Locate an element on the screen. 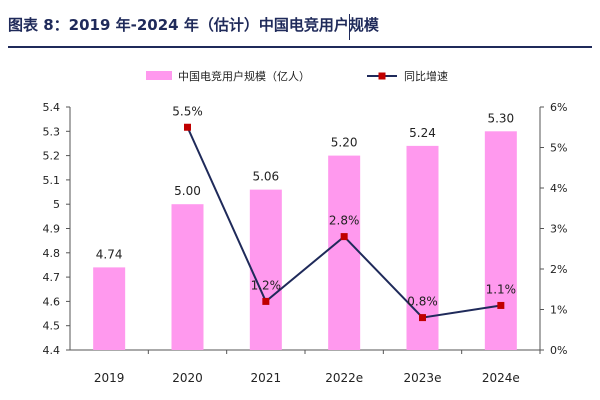 The image size is (600, 400). right-tick-label: 1% is located at coordinates (558, 310).